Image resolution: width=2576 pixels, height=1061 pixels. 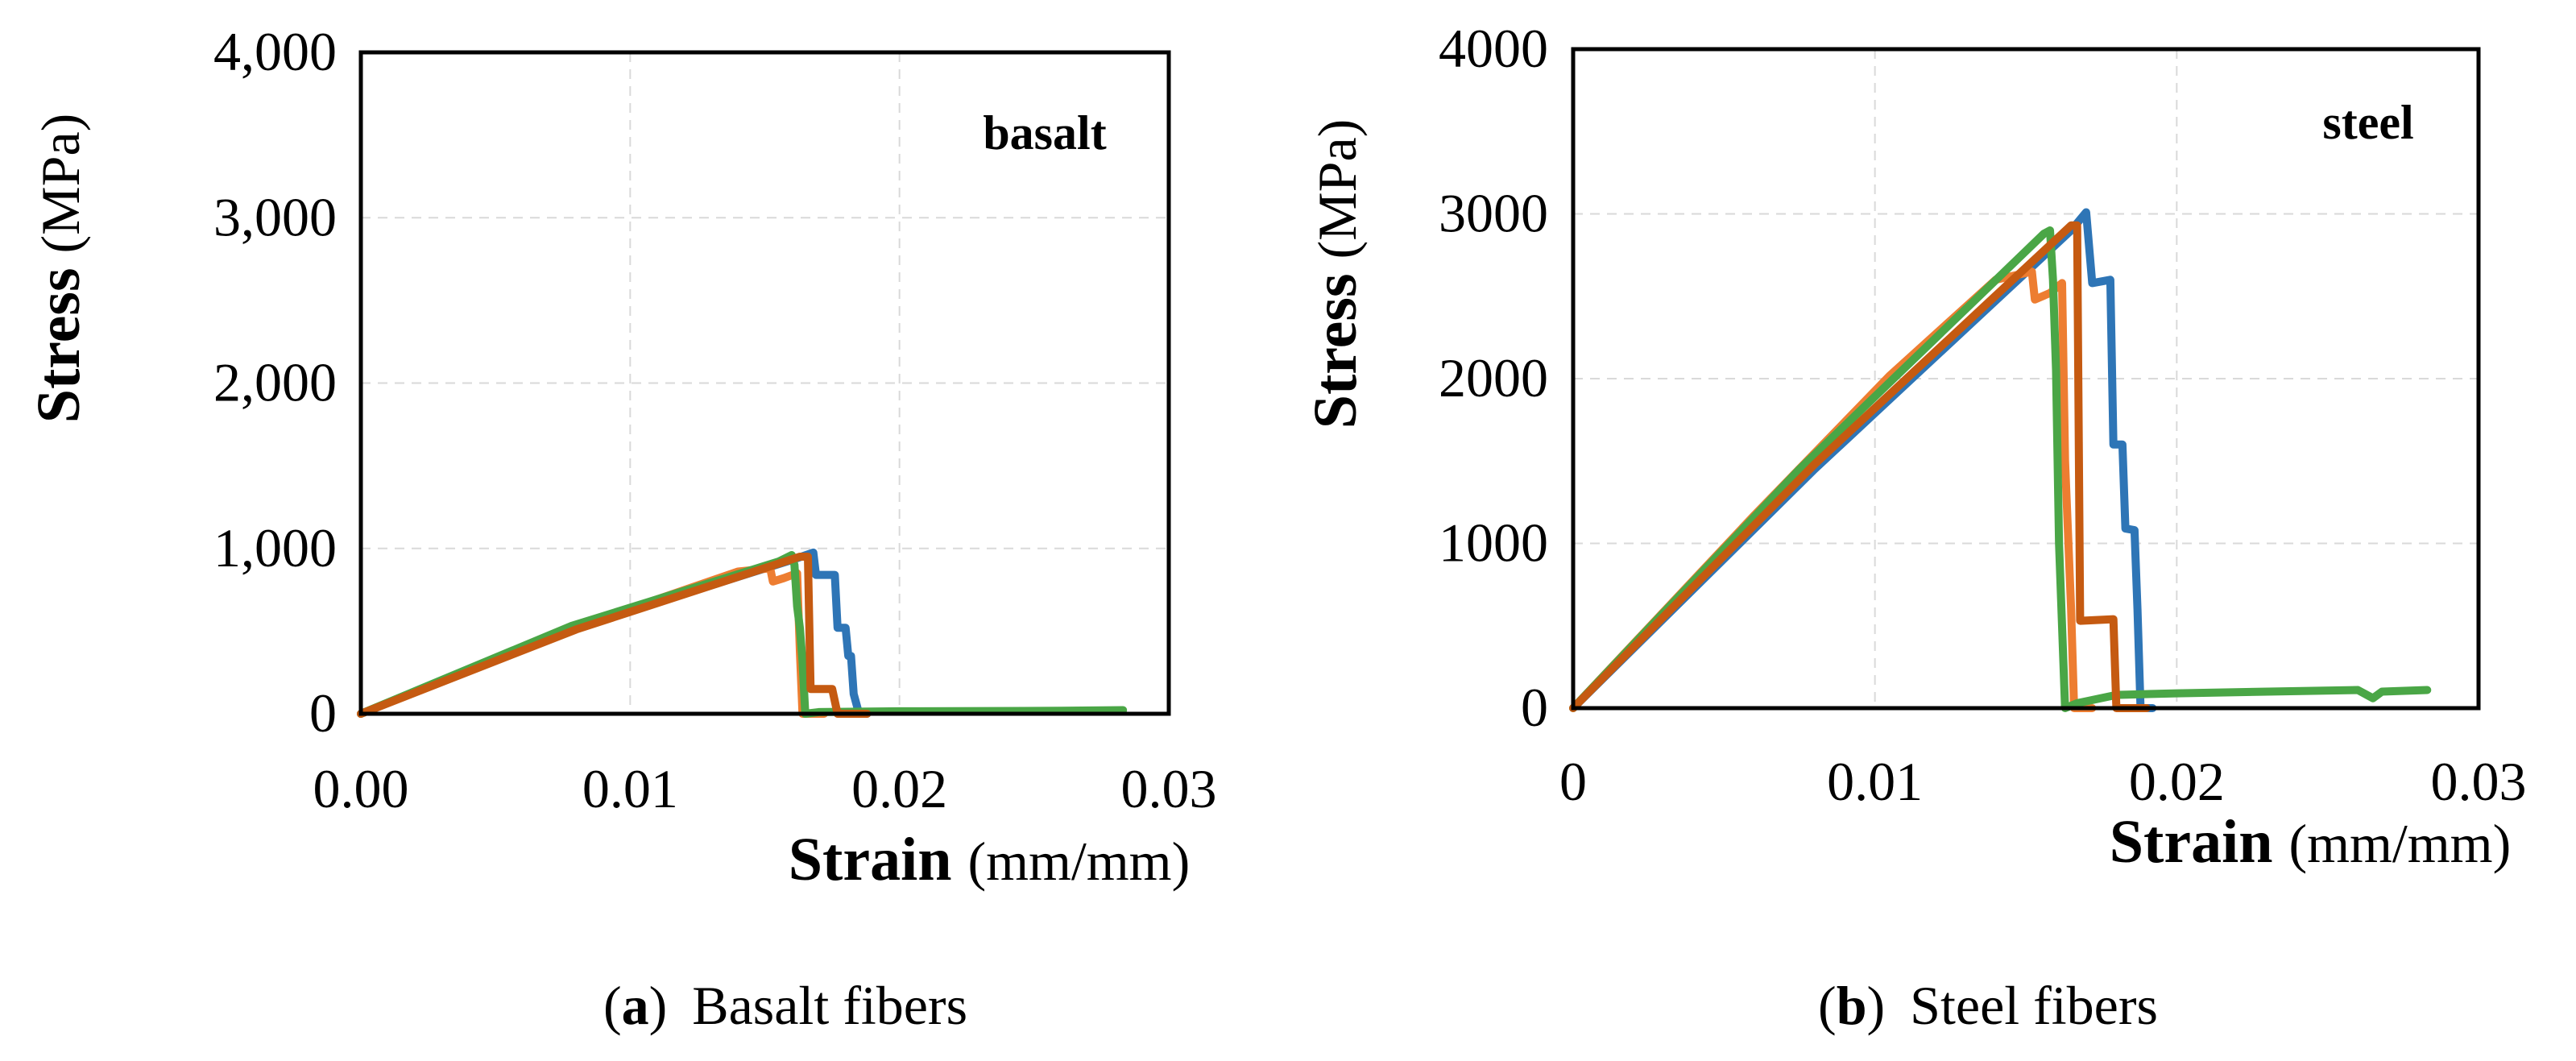 I want to click on y-tick-label: 4,000, so click(x=275, y=51).